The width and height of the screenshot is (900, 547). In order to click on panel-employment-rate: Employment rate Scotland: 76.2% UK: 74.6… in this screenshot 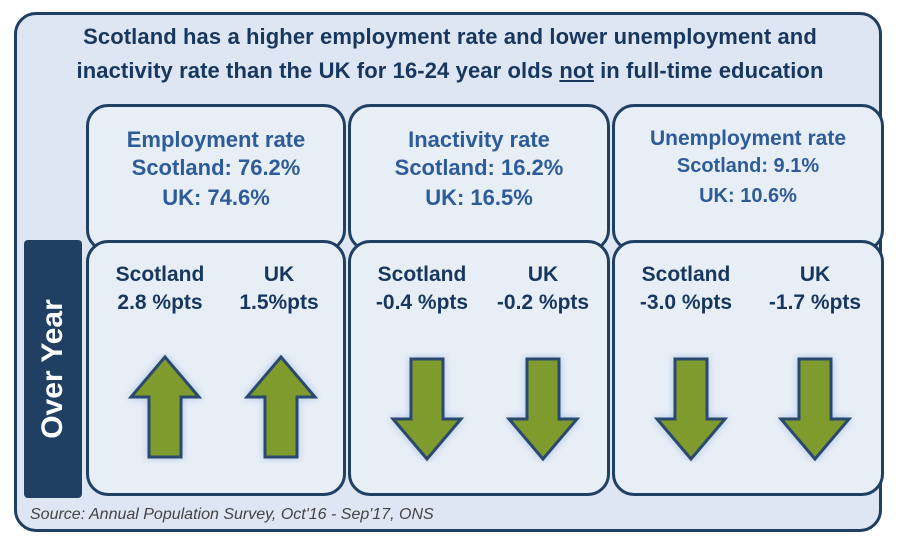, I will do `click(216, 178)`.